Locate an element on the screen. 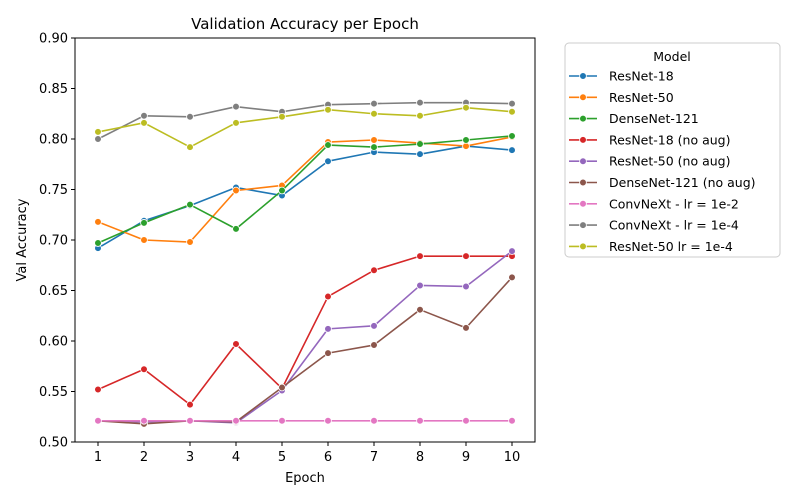 The height and width of the screenshot is (500, 800). legend-item: DenseNet-121 is located at coordinates (634, 118).